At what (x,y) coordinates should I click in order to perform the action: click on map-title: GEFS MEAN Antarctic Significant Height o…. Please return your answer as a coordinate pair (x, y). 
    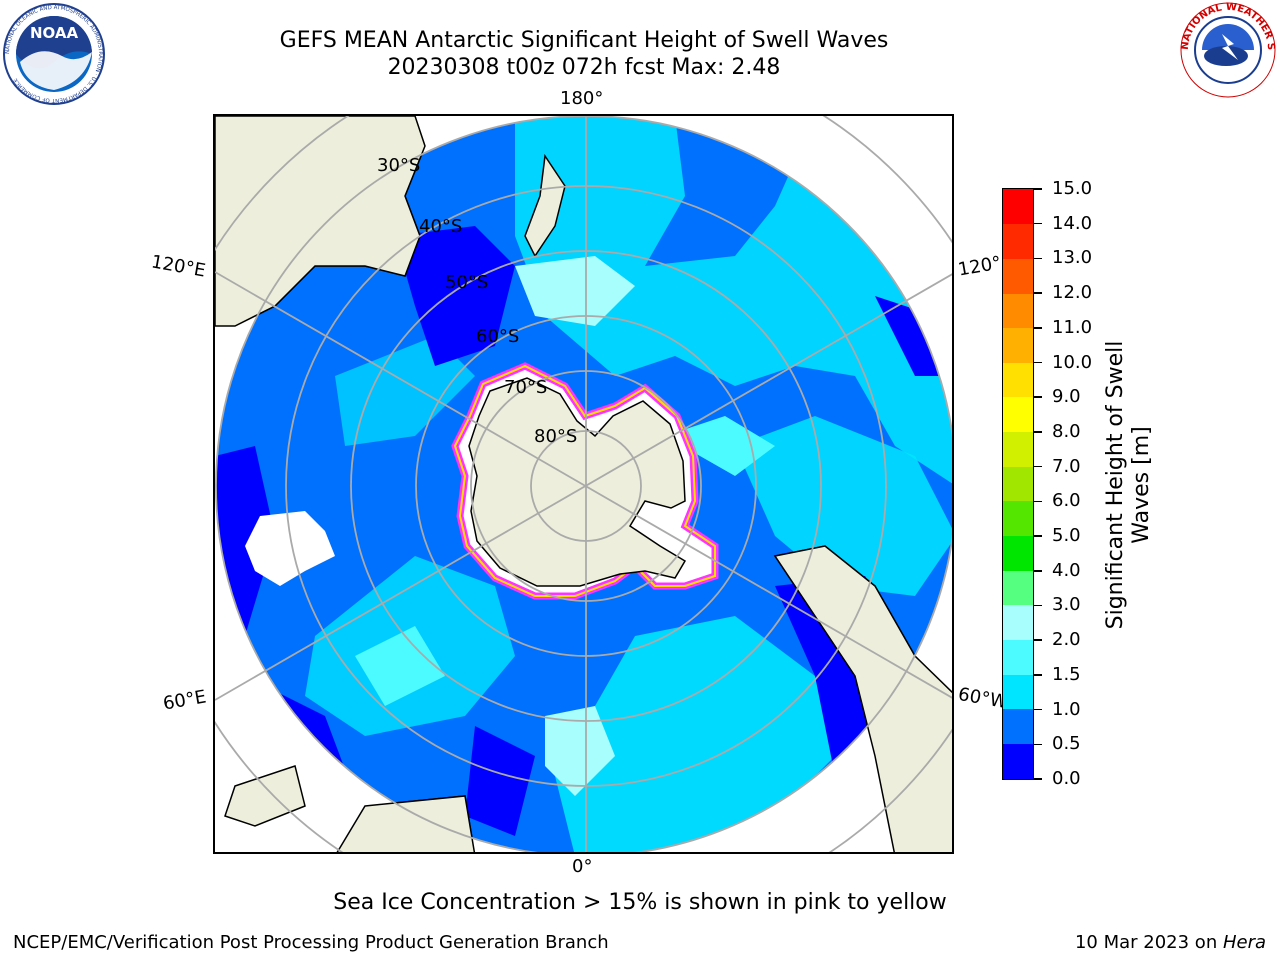
    Looking at the image, I should click on (584, 40).